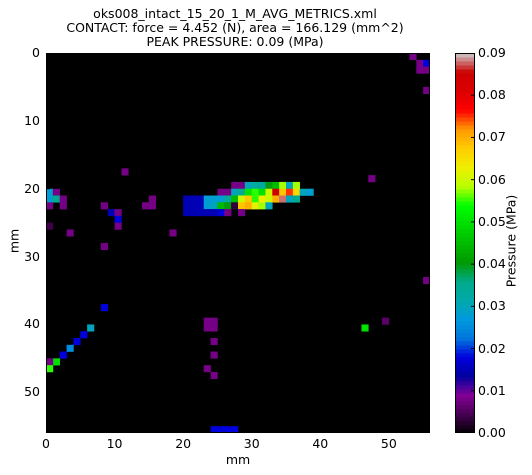  What do you see at coordinates (492, 221) in the screenshot?
I see `colorbar-tick-label: 0.05` at bounding box center [492, 221].